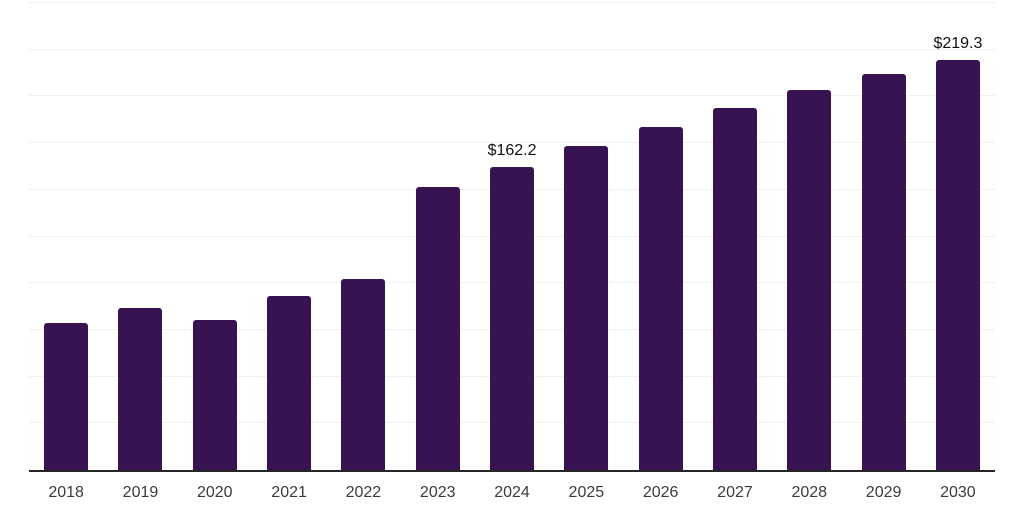  What do you see at coordinates (734, 288) in the screenshot?
I see `bar-2027` at bounding box center [734, 288].